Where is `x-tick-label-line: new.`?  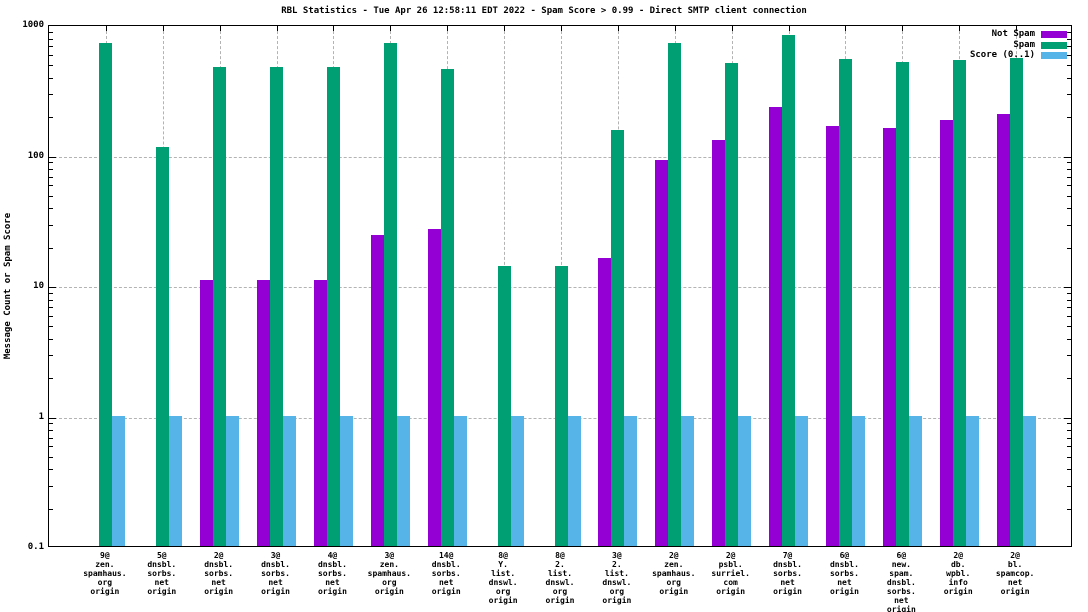
x-tick-label-line: new. is located at coordinates (901, 564).